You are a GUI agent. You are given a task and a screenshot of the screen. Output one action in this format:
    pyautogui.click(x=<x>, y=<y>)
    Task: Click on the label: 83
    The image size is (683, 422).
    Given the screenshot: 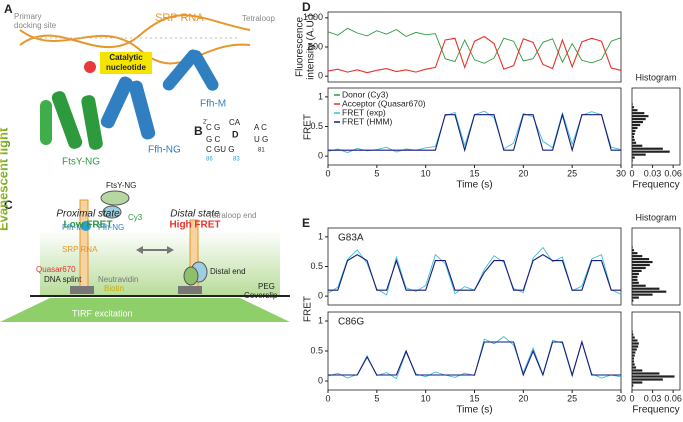 What is the action you would take?
    pyautogui.click(x=236, y=160)
    